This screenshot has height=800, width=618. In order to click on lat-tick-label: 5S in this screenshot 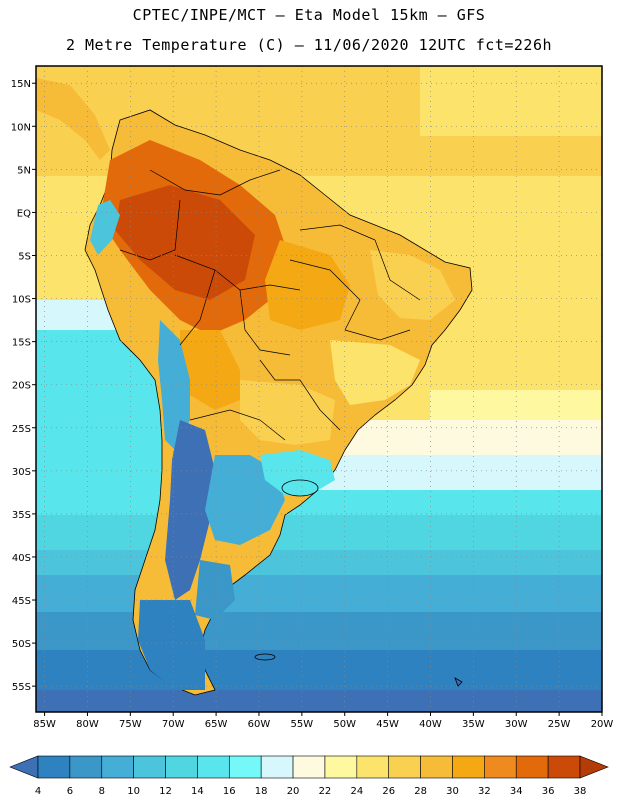, I will do `click(24, 256)`.